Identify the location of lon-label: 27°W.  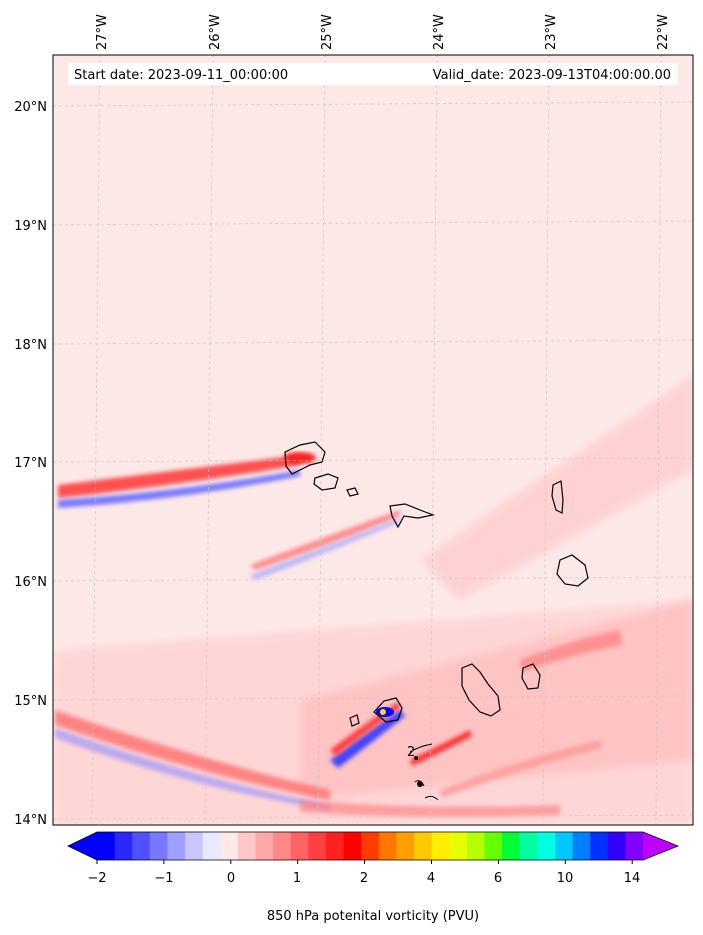
(102, 32).